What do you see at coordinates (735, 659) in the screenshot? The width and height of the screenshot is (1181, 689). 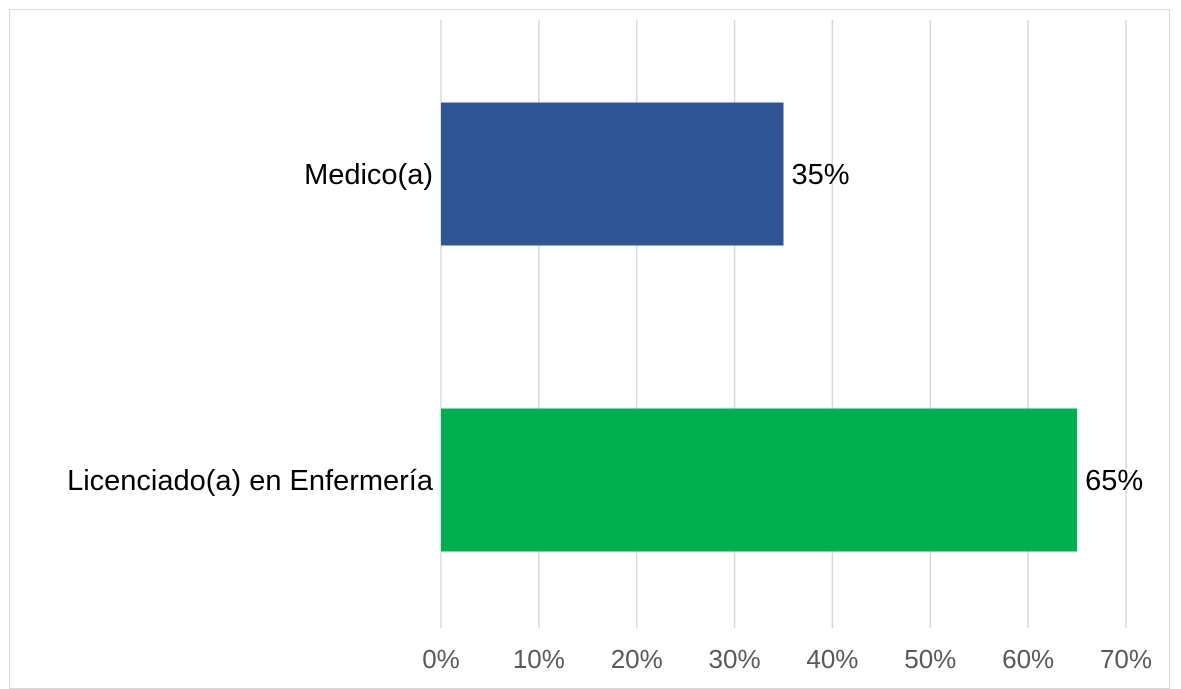 I see `x-tick-label: 30%` at bounding box center [735, 659].